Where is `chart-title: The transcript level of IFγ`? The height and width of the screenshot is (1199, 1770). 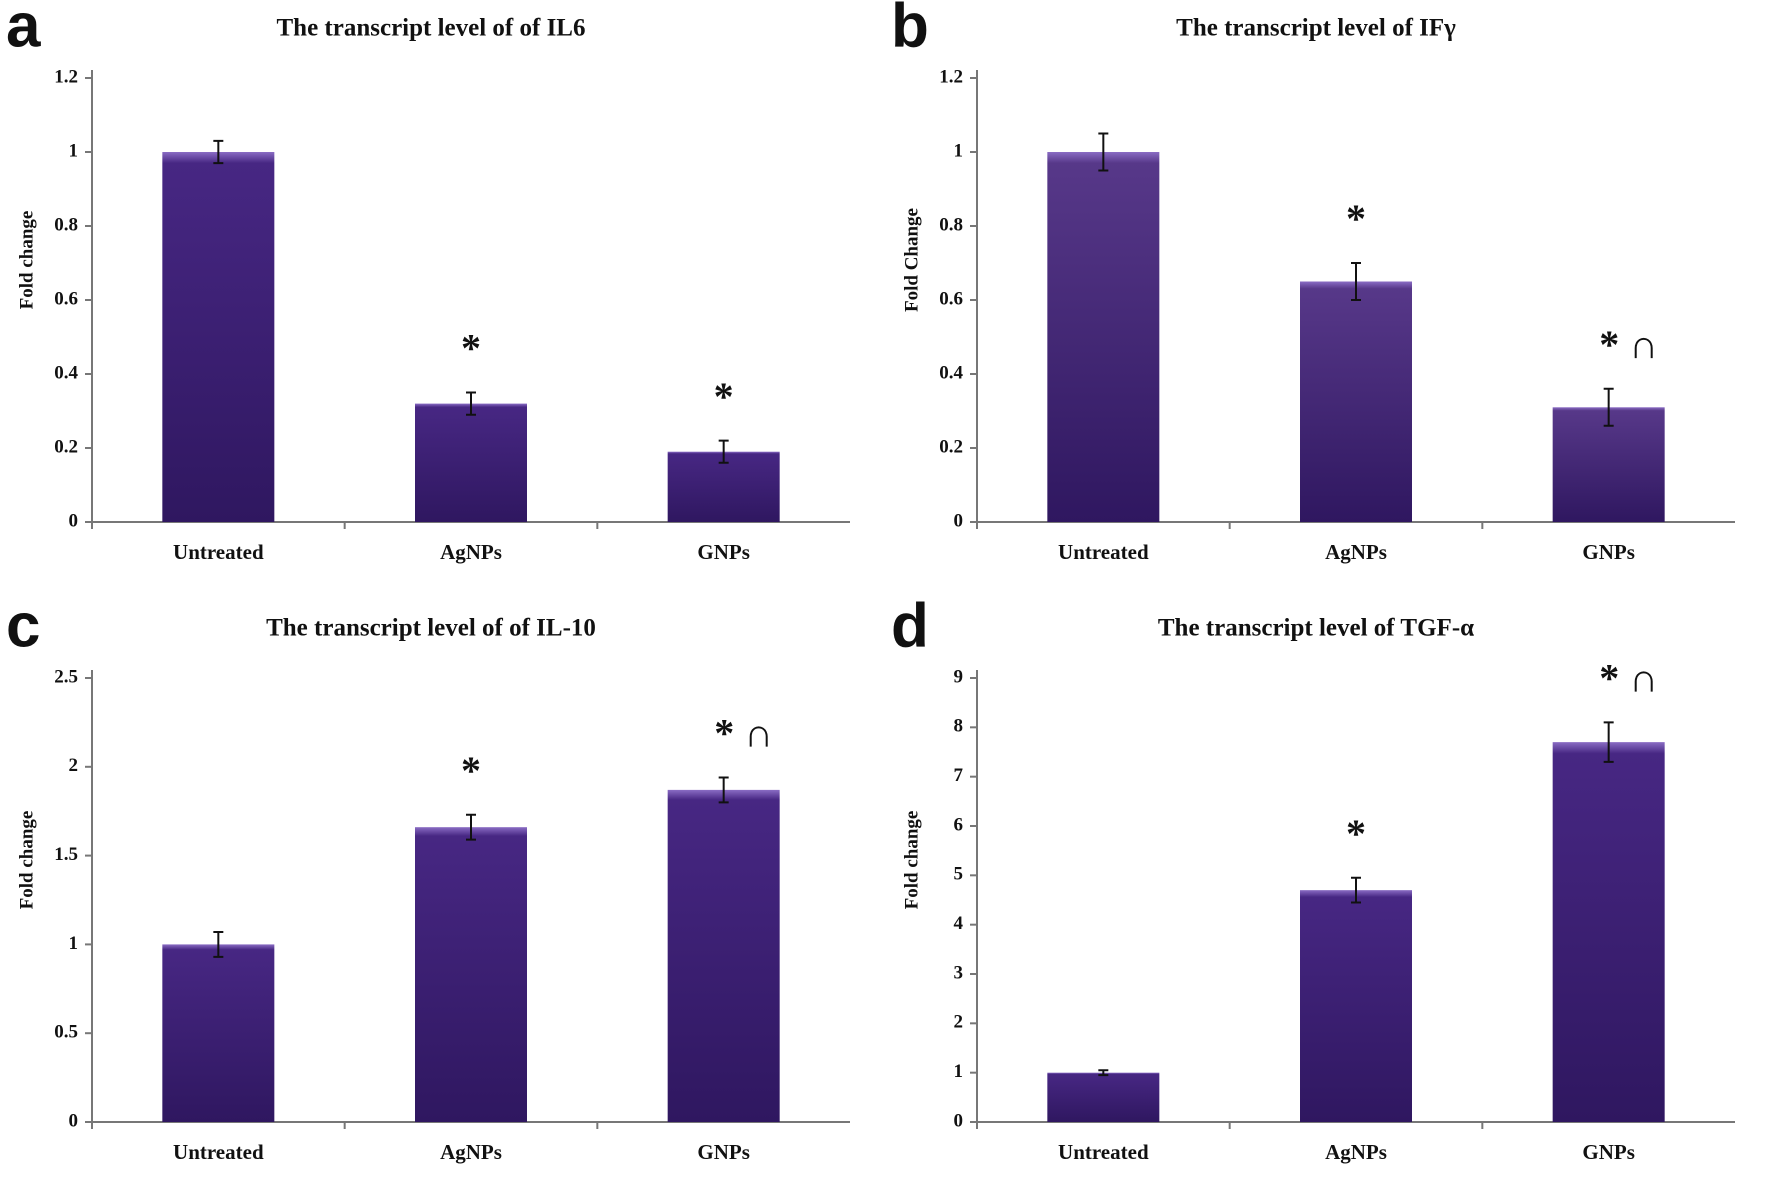
chart-title: The transcript level of IFγ is located at coordinates (1316, 28).